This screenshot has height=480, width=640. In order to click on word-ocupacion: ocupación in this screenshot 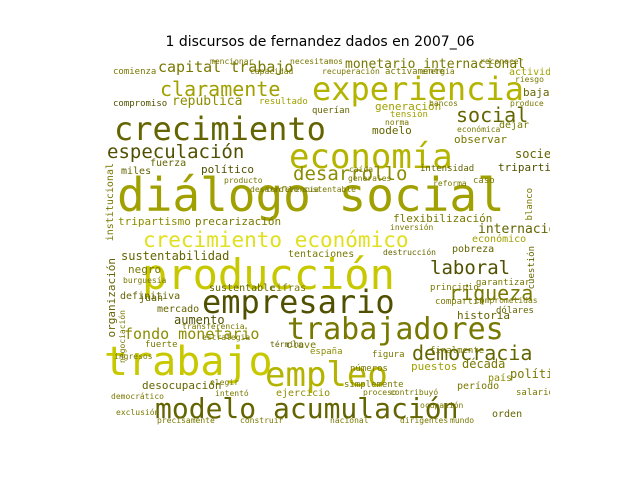, I will do `click(442, 405)`.